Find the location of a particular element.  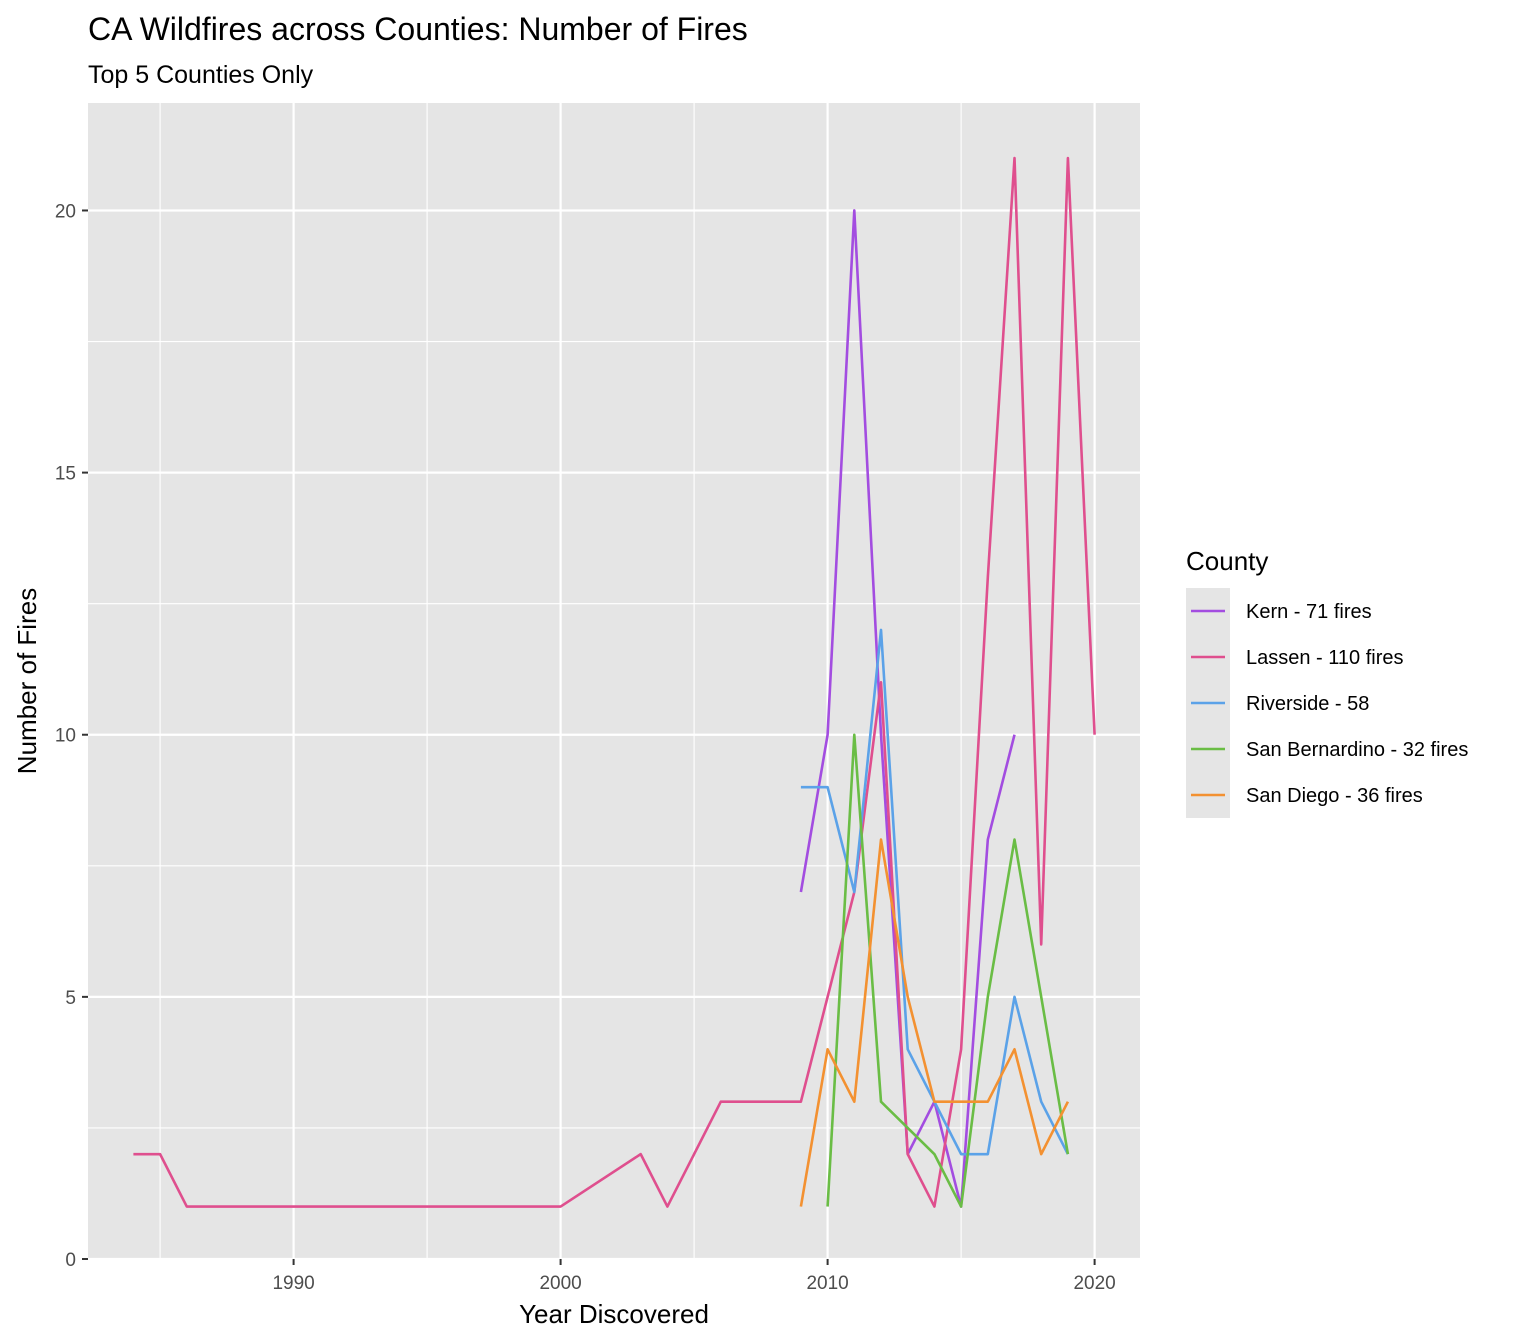

chart-subtitle: Top 5 Counties Only is located at coordinates (201, 75).